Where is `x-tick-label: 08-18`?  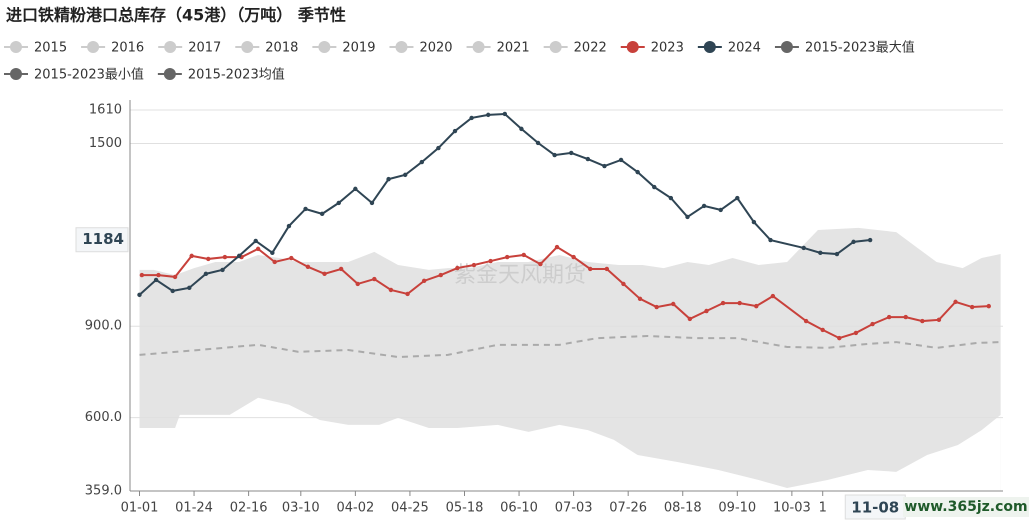
x-tick-label: 08-18 is located at coordinates (683, 508).